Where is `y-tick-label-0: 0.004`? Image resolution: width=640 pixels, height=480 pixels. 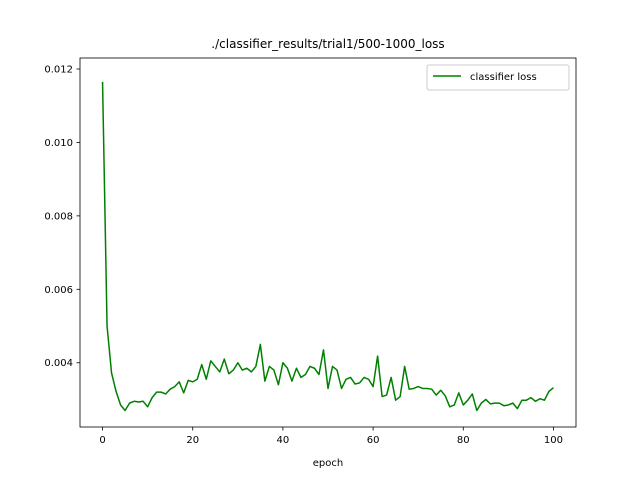 y-tick-label-0: 0.004 is located at coordinates (58, 363).